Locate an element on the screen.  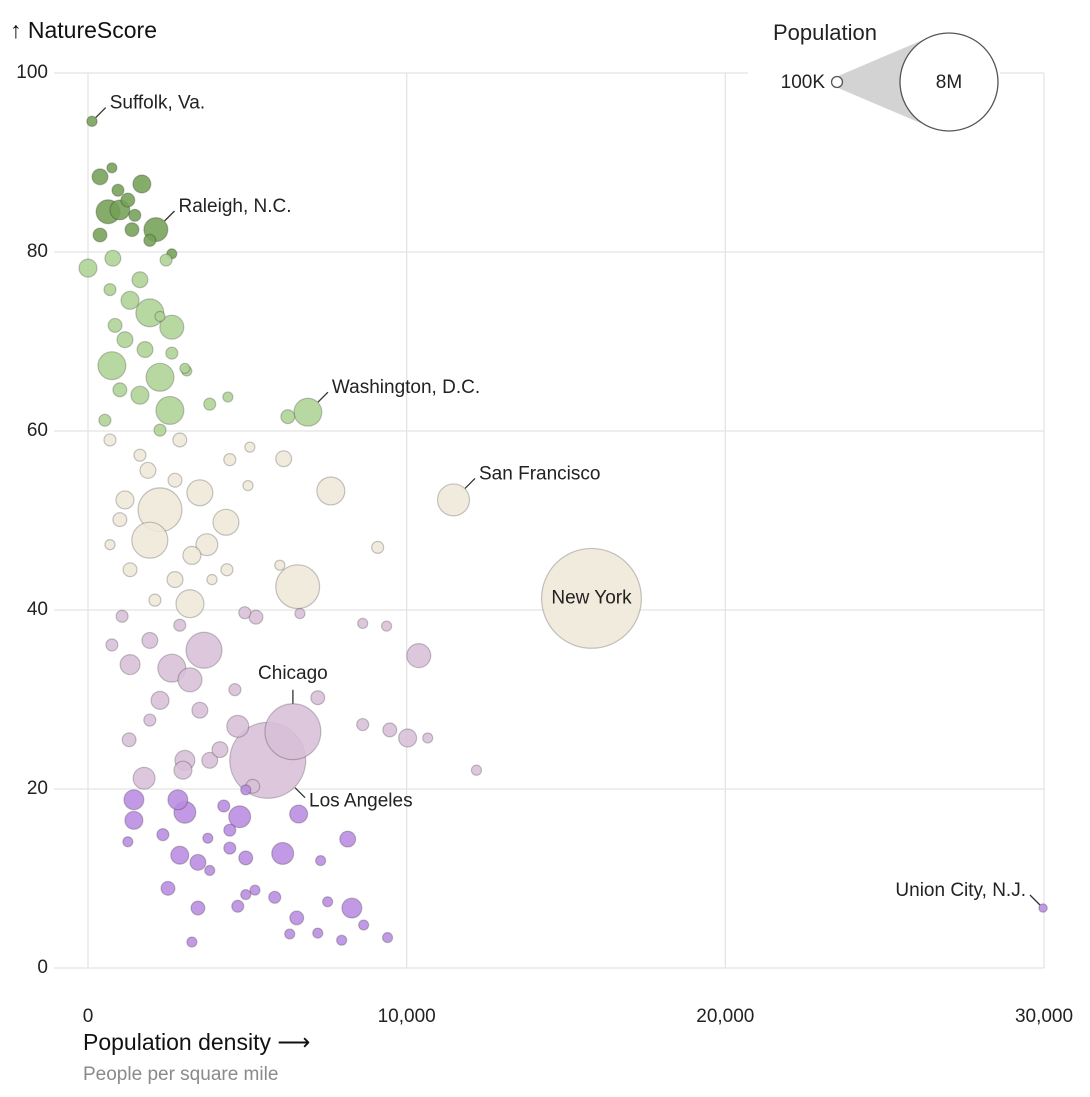
y-tick-label: 20 is located at coordinates (37, 788).